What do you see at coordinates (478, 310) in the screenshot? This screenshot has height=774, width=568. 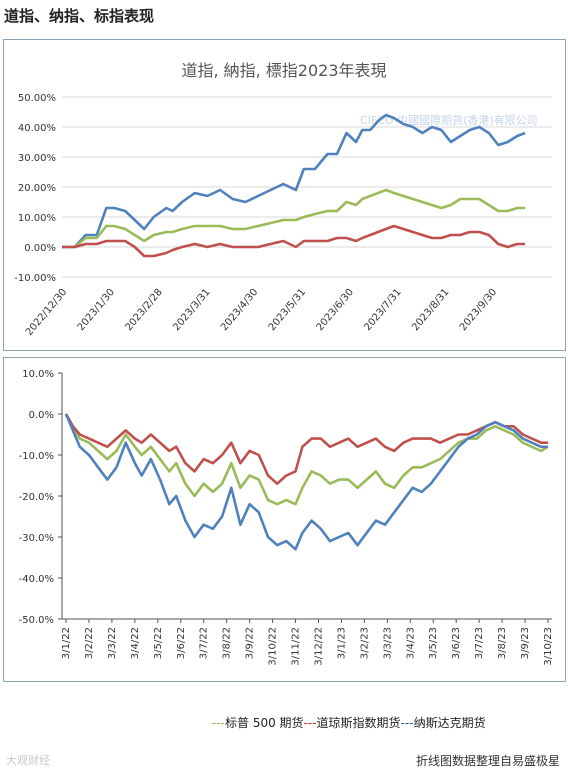 I see `x-tick-label: 2023/9/30` at bounding box center [478, 310].